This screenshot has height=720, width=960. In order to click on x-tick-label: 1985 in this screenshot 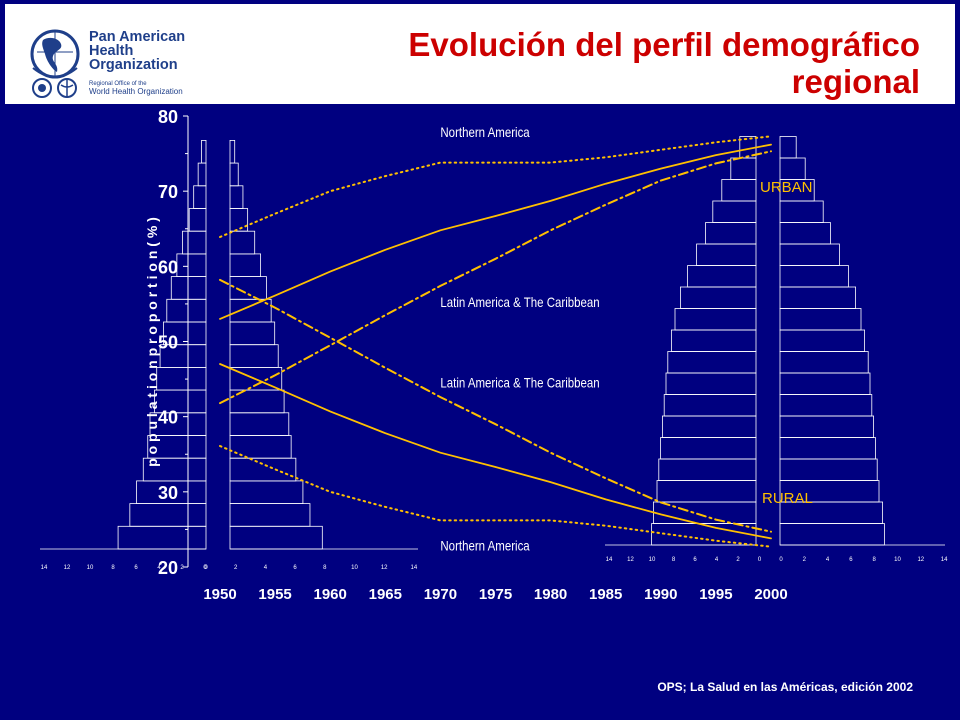, I will do `click(605, 594)`.